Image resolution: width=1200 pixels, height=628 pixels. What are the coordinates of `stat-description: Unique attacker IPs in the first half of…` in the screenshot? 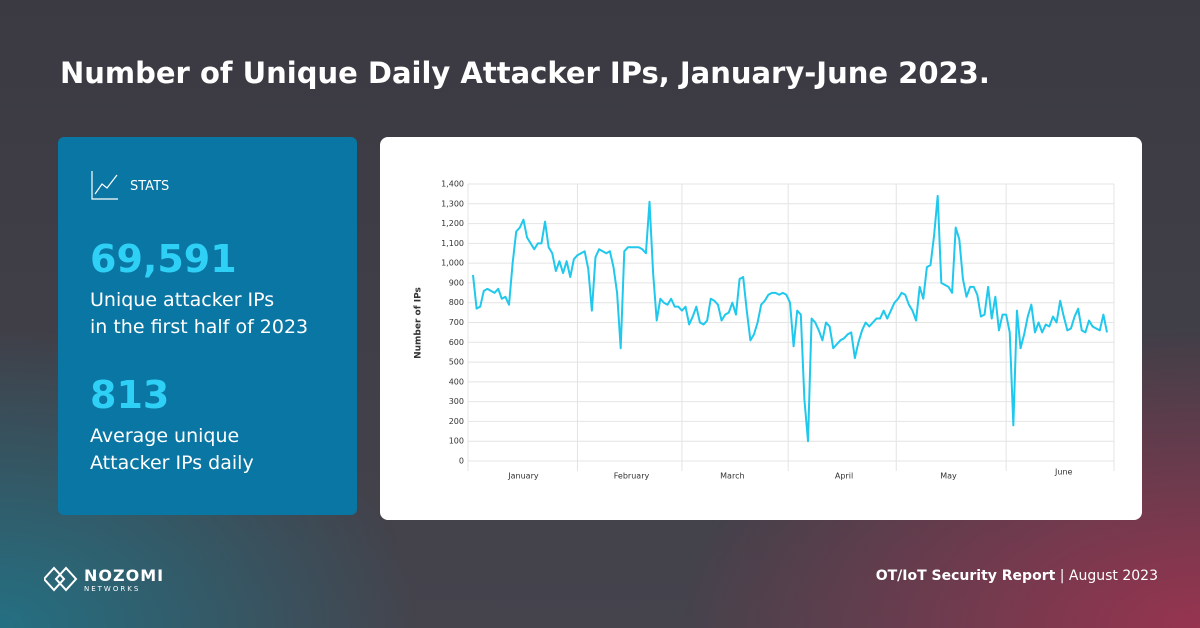 It's located at (199, 314).